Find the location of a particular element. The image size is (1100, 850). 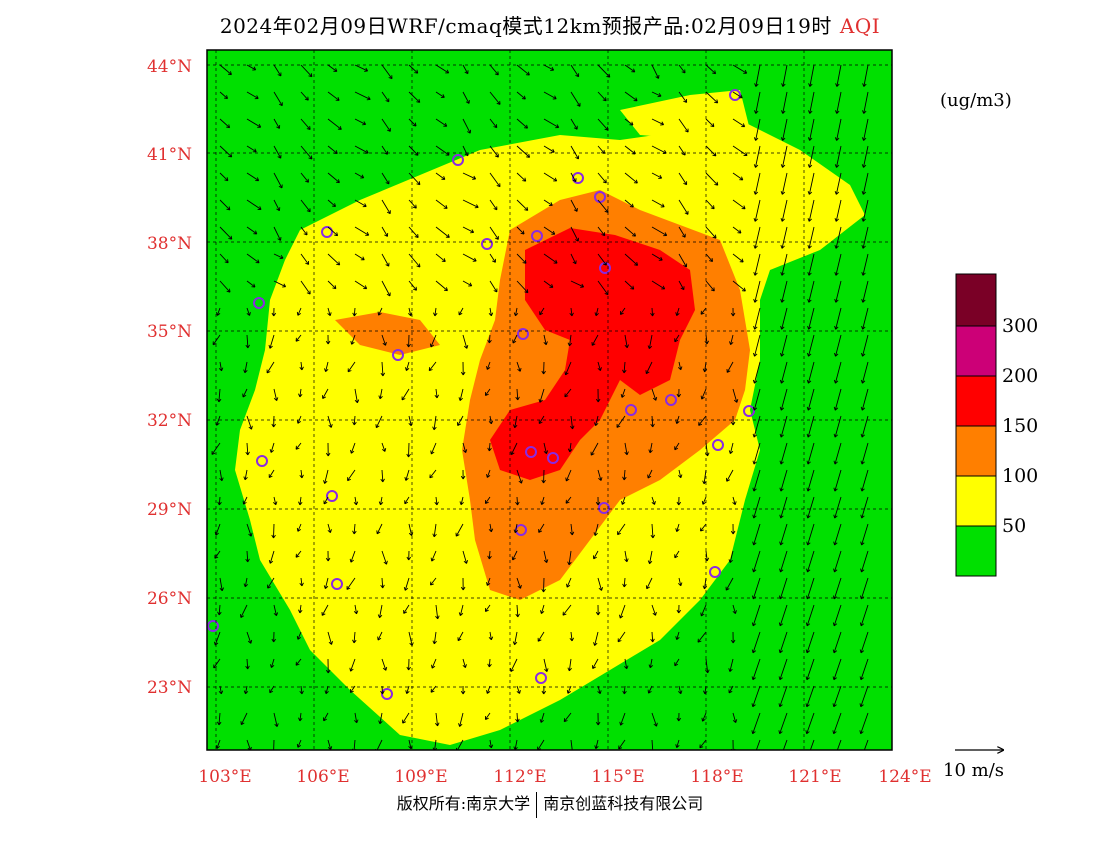

units-label: (ug/m3) is located at coordinates (976, 100).